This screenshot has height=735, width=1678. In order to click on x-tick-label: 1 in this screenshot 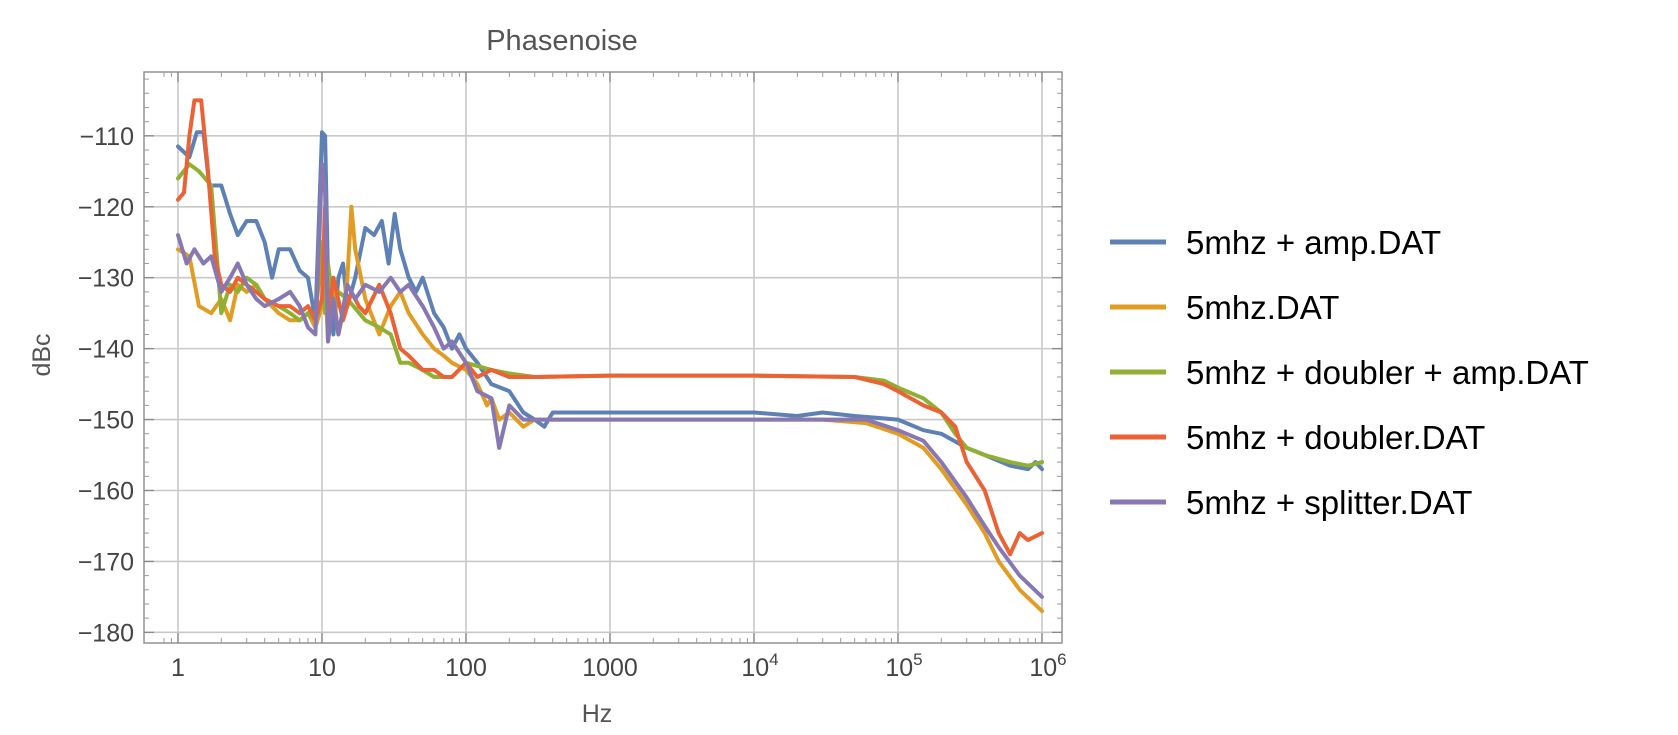, I will do `click(178, 668)`.